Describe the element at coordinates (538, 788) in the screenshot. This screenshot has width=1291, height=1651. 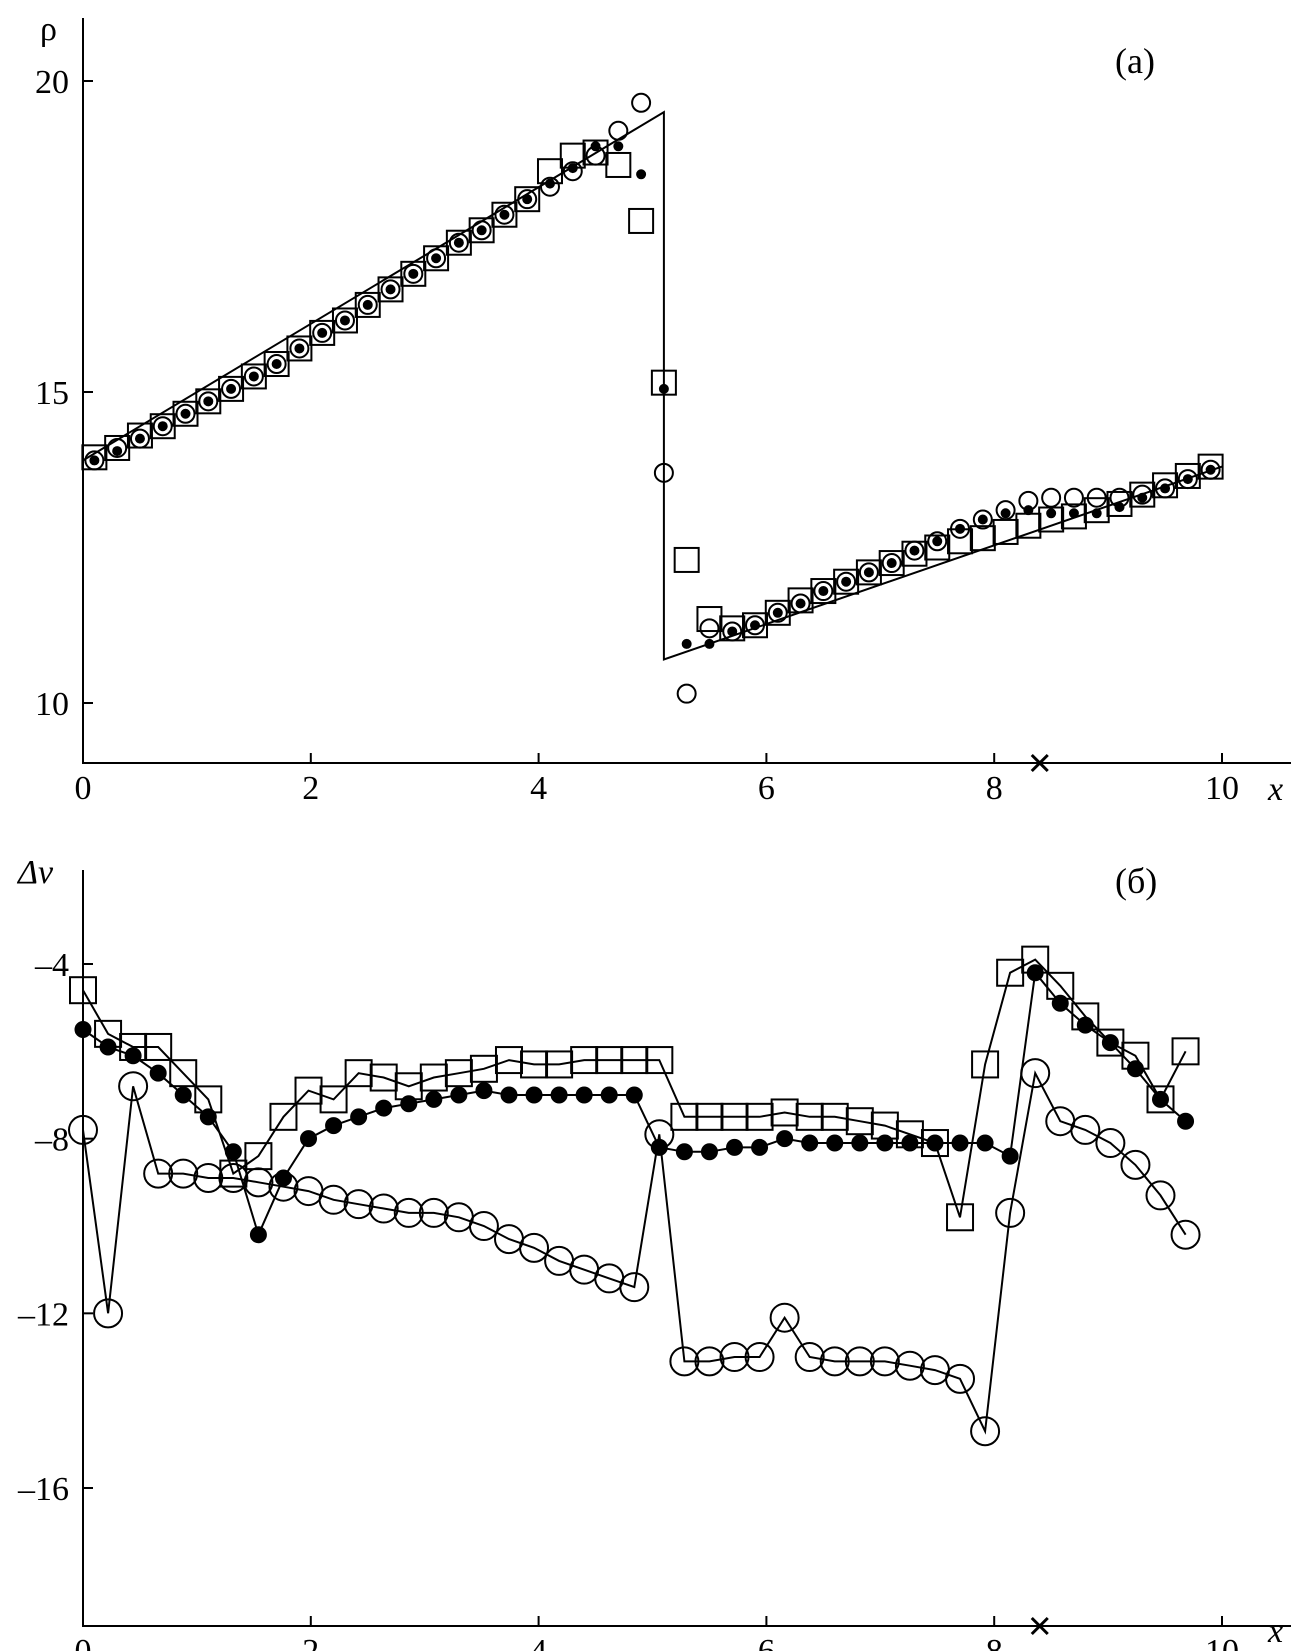
I see `panel-a-x-tick-label: 4` at that location.